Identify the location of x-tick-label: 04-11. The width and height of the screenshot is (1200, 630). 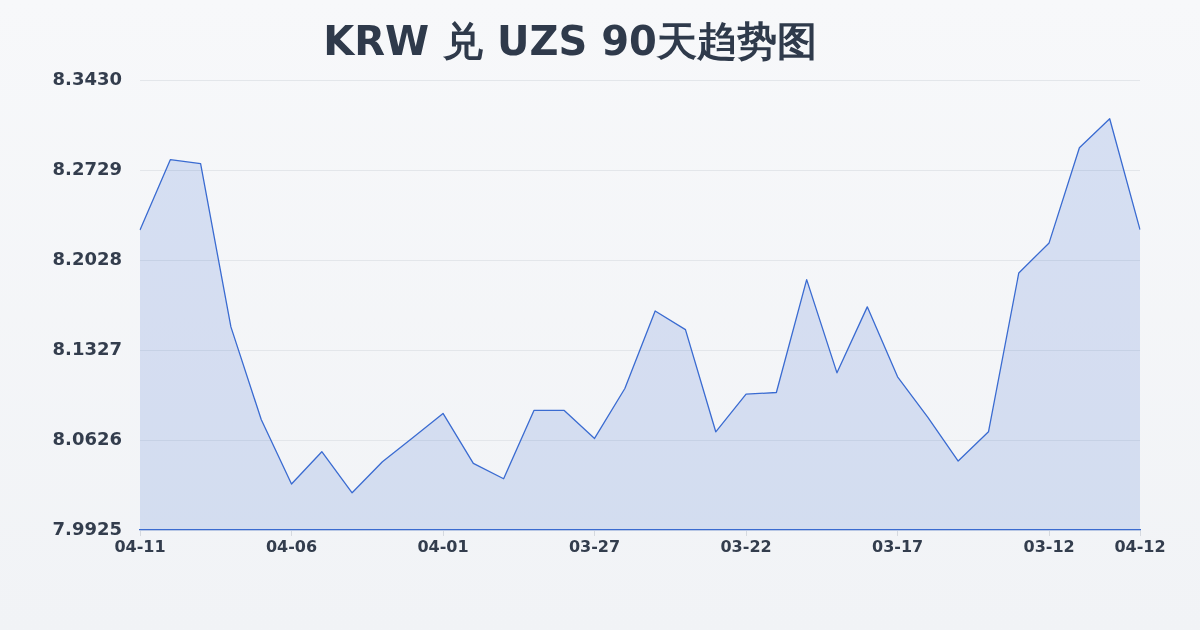
(140, 546).